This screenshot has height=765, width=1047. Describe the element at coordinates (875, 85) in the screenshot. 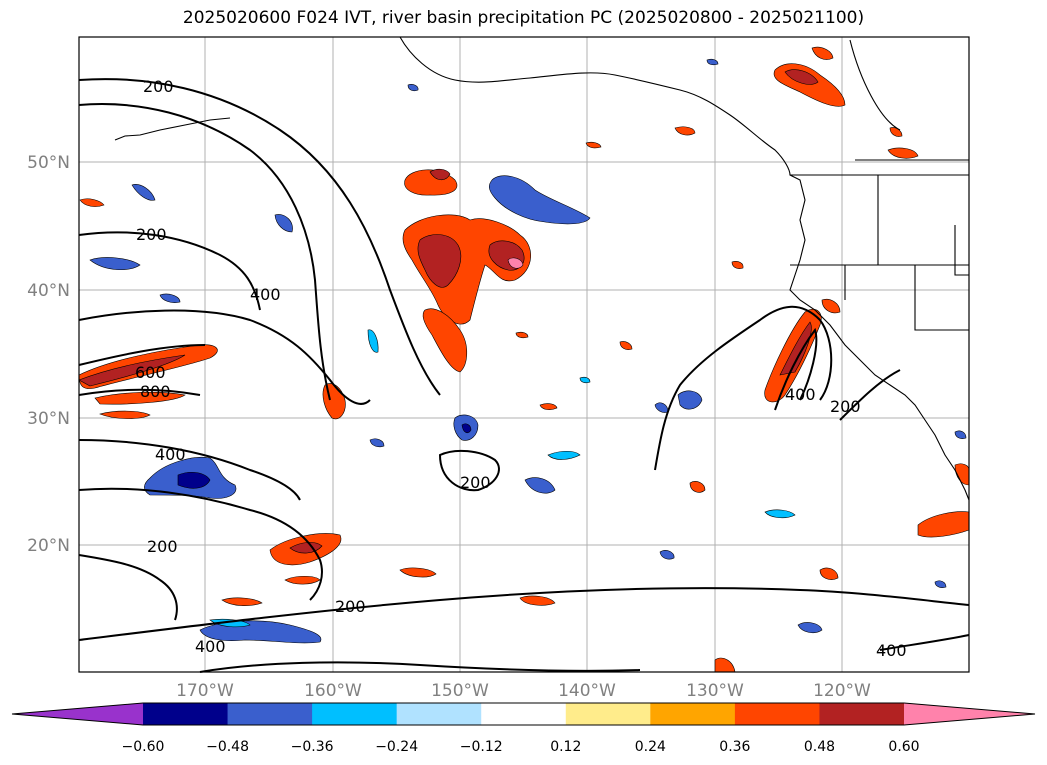

I see `canada-border` at that location.